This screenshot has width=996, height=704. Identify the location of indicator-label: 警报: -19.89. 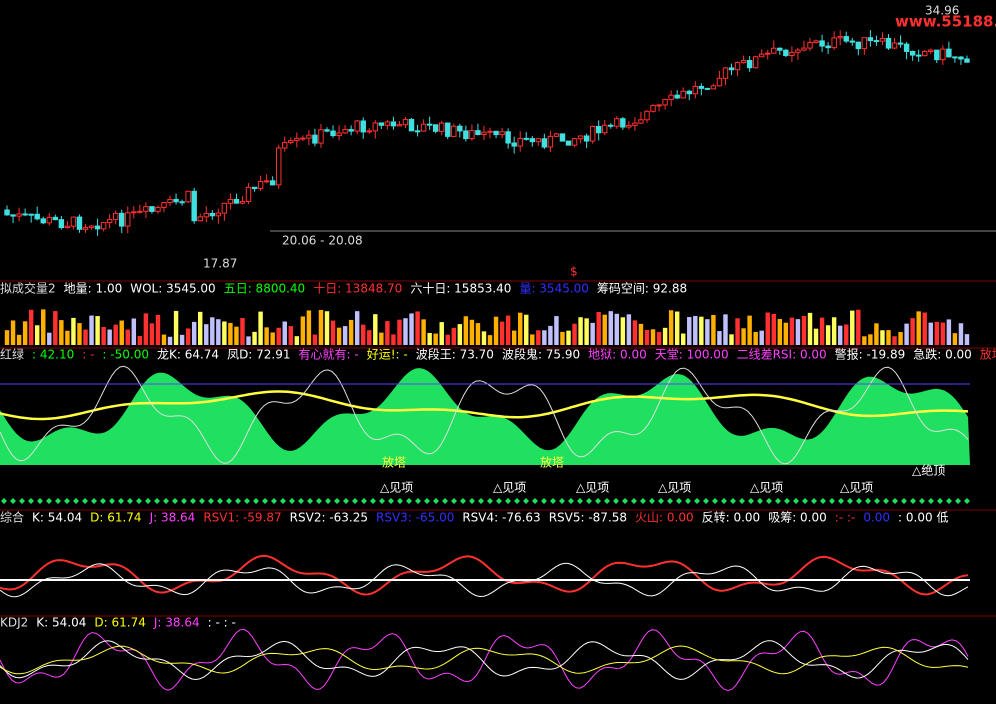
(870, 354).